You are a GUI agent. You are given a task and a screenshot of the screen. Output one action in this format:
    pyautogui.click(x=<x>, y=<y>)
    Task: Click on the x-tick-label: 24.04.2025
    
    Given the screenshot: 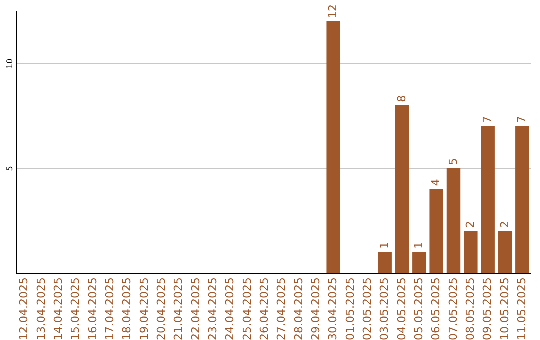 What is the action you would take?
    pyautogui.click(x=230, y=309)
    